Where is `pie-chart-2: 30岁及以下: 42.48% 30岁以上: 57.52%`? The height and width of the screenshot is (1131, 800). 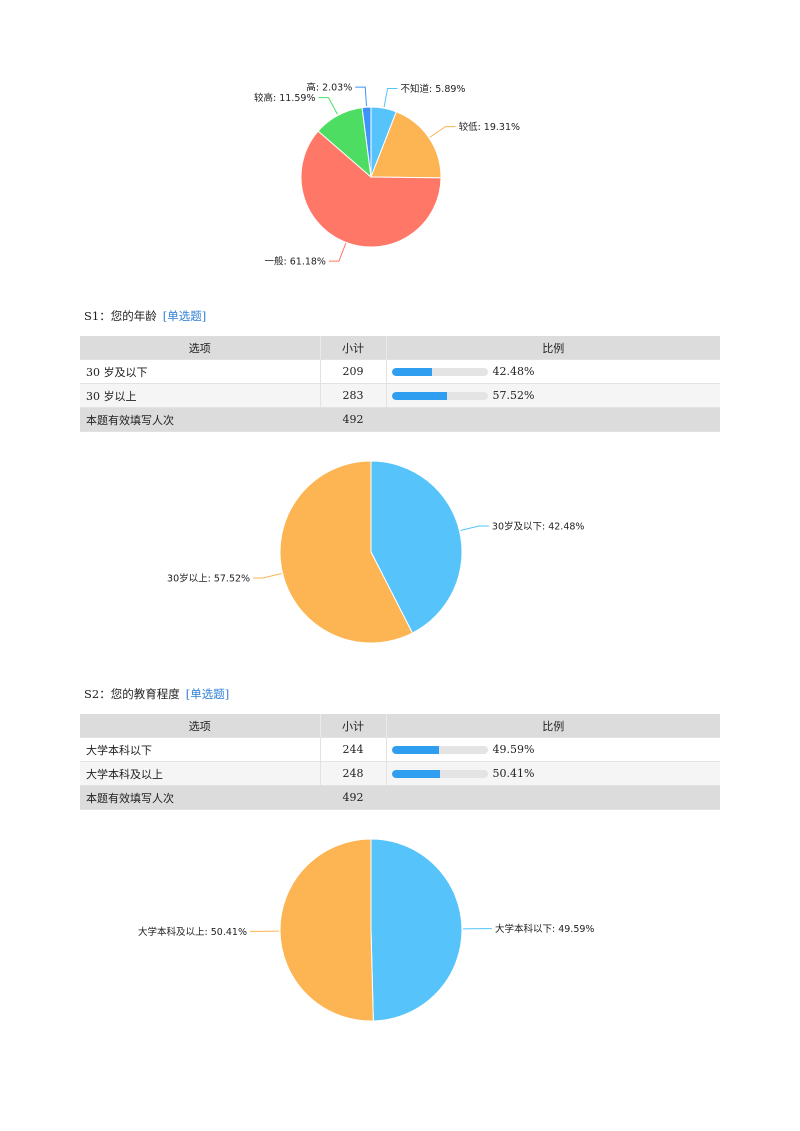 pie-chart-2: 30岁及以下: 42.48% 30岁以上: 57.52% is located at coordinates (376, 552).